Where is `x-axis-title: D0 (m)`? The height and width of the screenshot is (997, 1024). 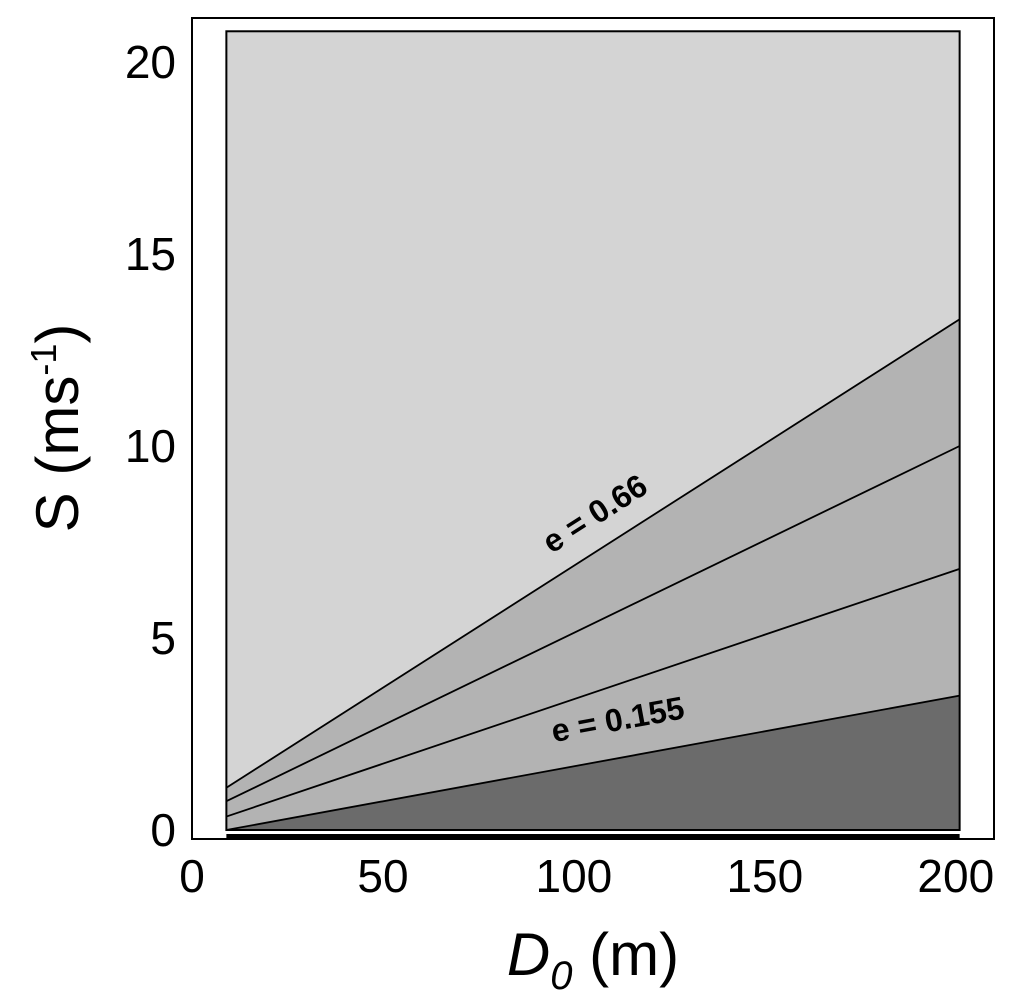 x-axis-title: D0 (m) is located at coordinates (593, 959).